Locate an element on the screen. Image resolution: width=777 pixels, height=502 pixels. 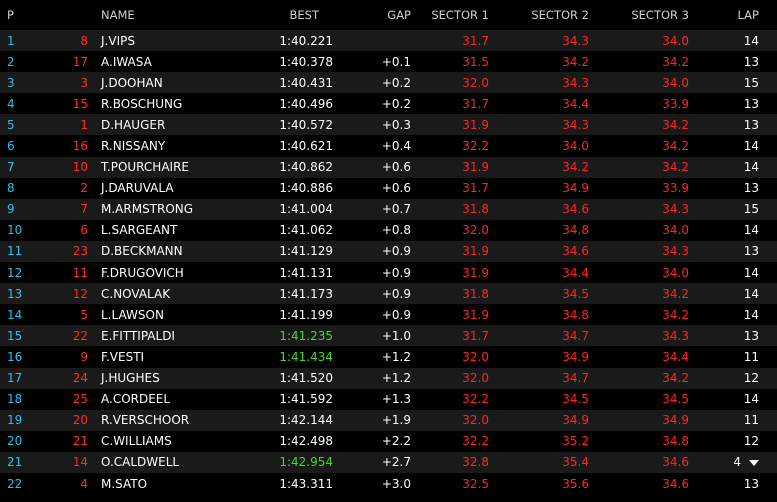
car-number-cell: 7 is located at coordinates (84, 209).